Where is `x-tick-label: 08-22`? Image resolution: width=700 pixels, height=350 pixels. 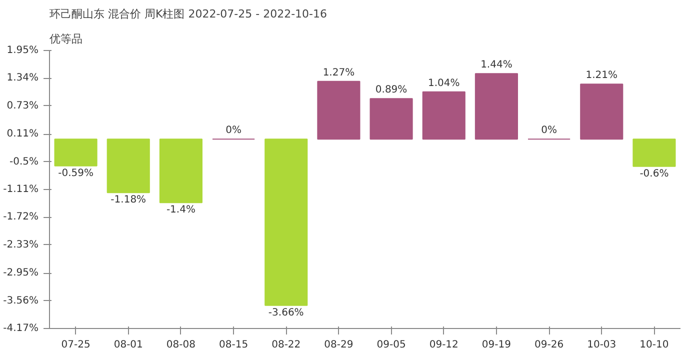 x-tick-label: 08-22 is located at coordinates (286, 345).